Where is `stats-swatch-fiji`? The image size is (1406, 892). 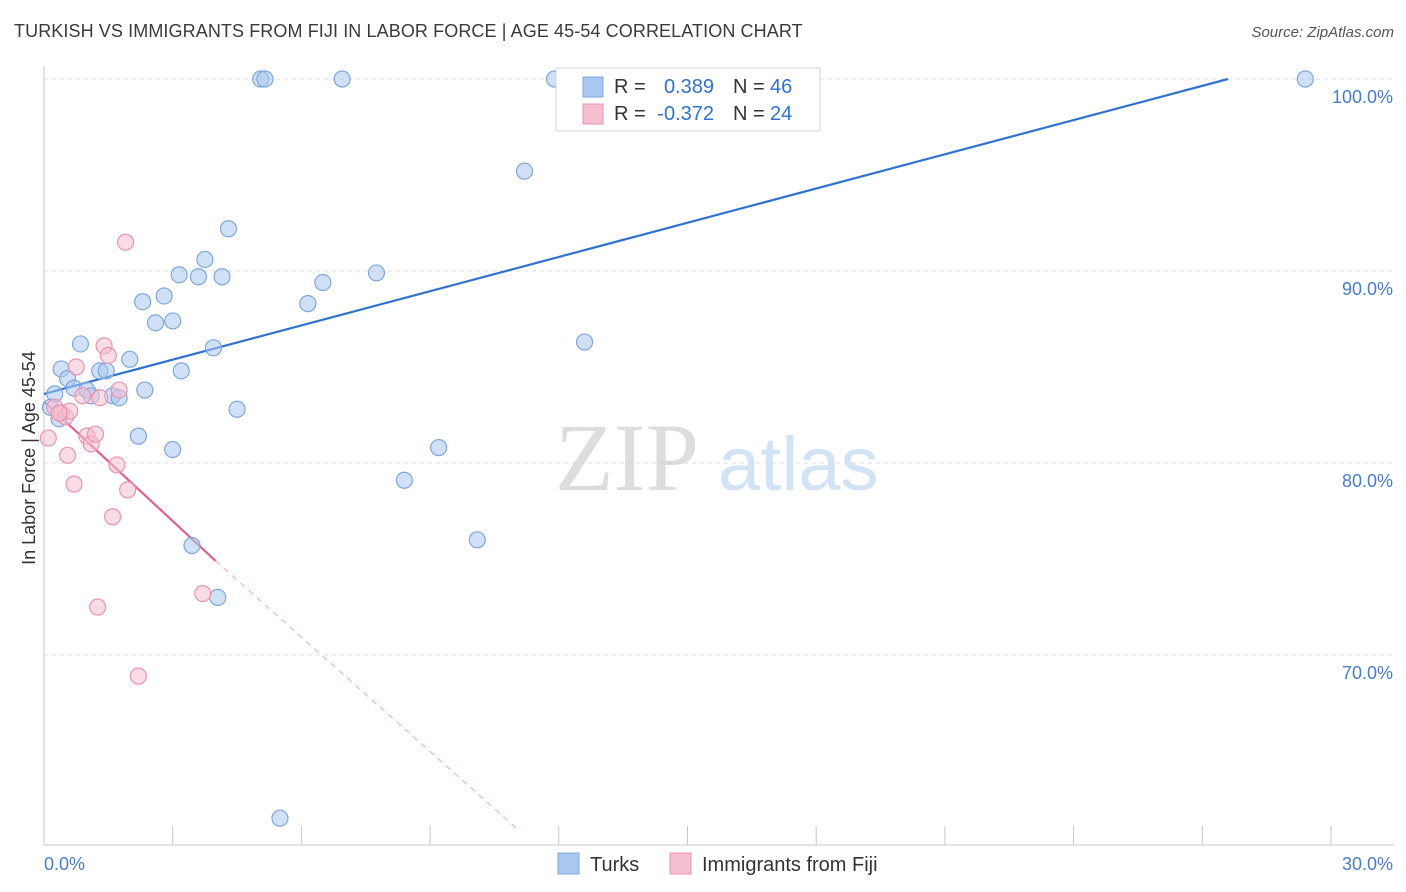
stats-swatch-fiji is located at coordinates (593, 114).